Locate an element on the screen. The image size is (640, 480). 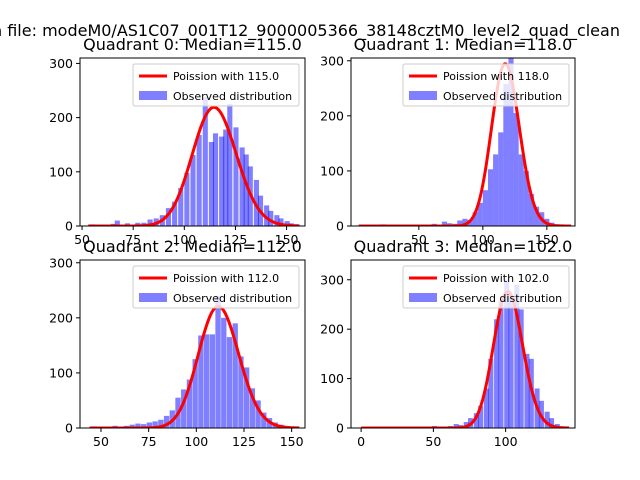
legend: Poission with 118.0 Observed distribution is located at coordinates (486, 85).